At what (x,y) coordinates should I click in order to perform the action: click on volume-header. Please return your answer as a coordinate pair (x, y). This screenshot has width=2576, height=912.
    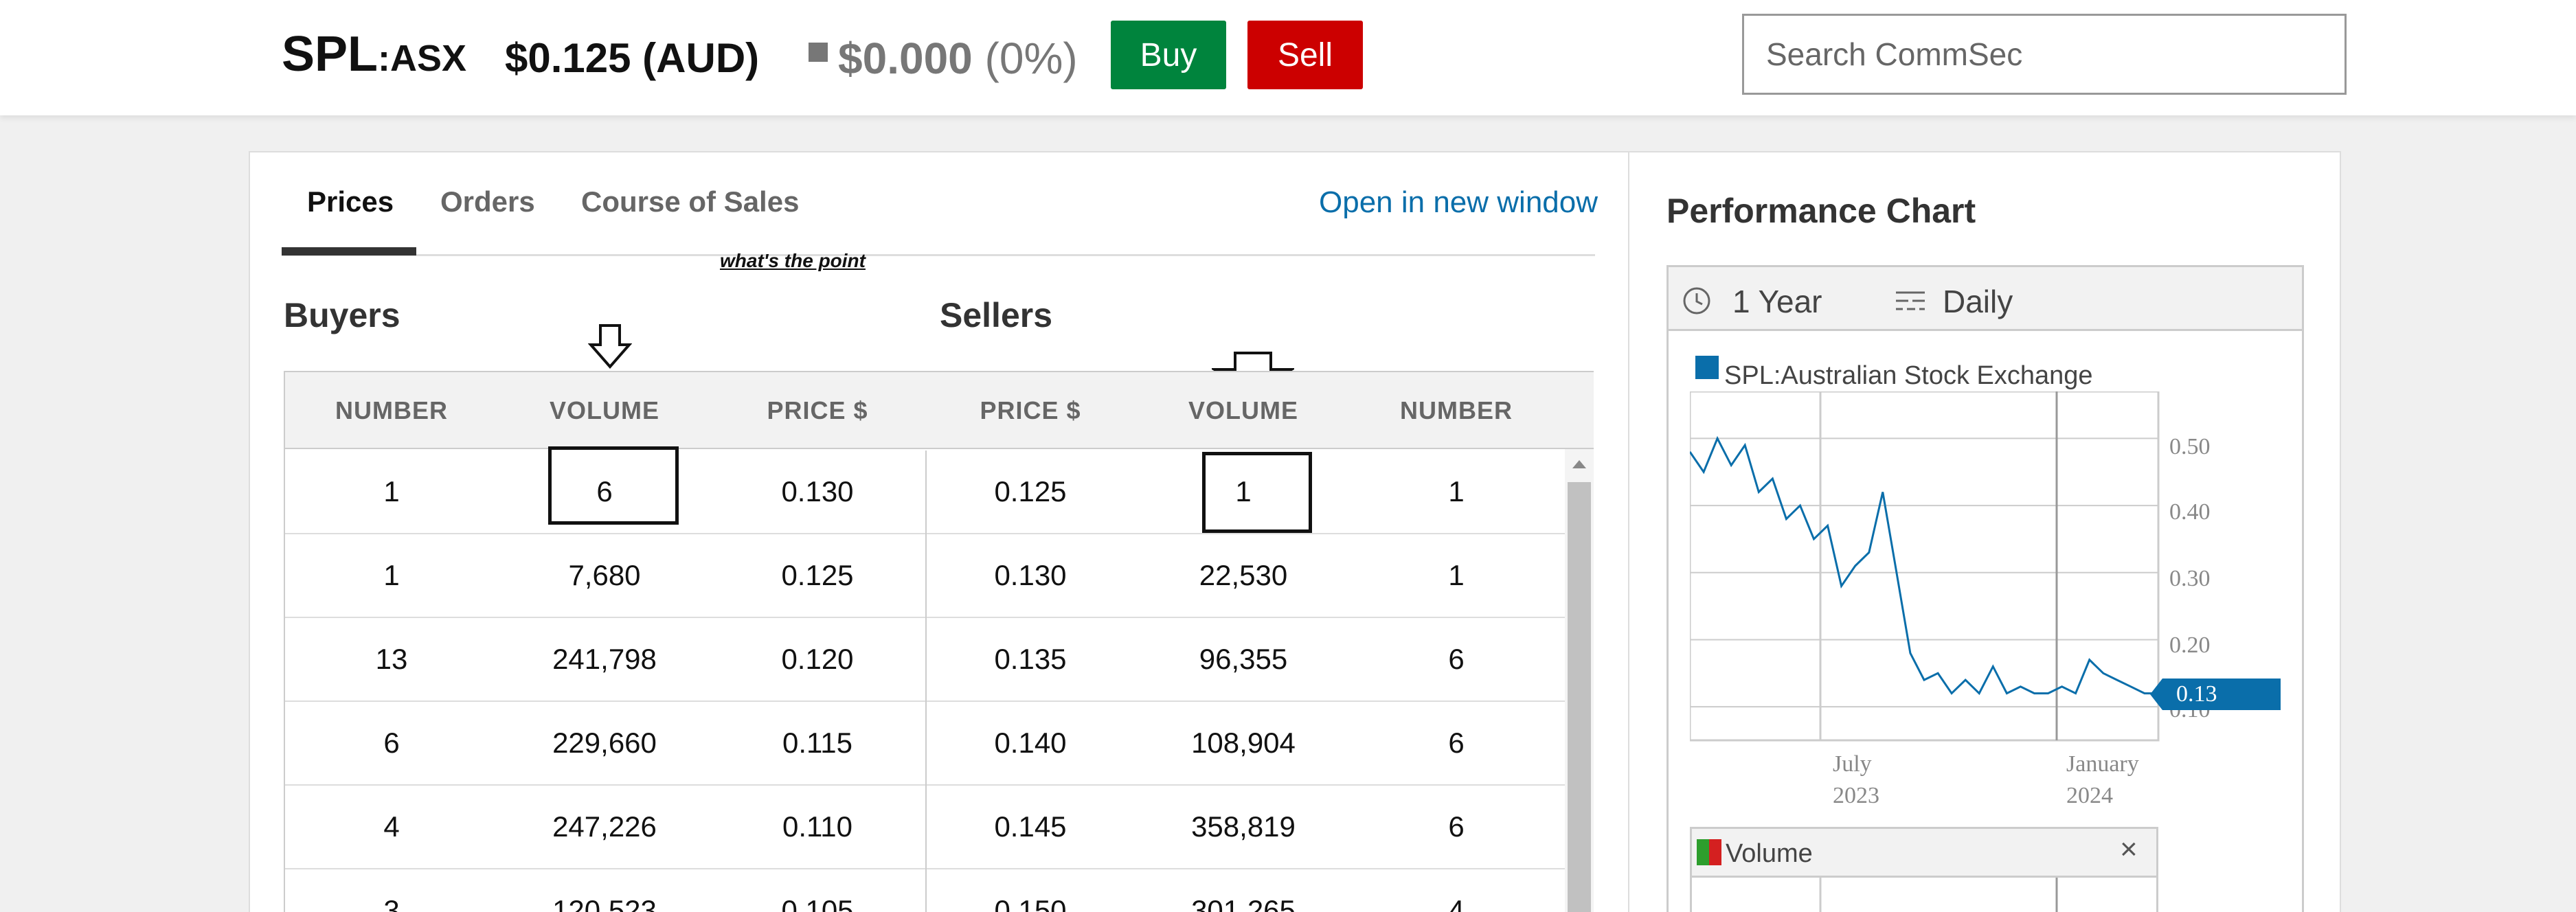
    Looking at the image, I should click on (1924, 852).